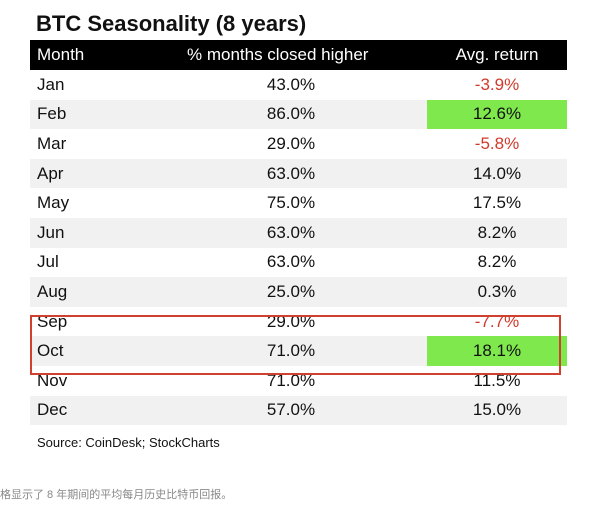 The image size is (600, 508). I want to click on table-header: Month % months closed higher Avg. return, so click(298, 55).